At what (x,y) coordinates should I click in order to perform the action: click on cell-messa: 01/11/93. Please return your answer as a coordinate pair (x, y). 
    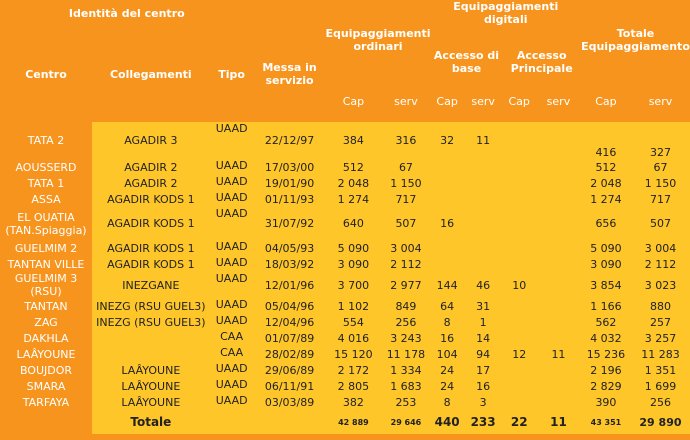
    Looking at the image, I should click on (289, 199).